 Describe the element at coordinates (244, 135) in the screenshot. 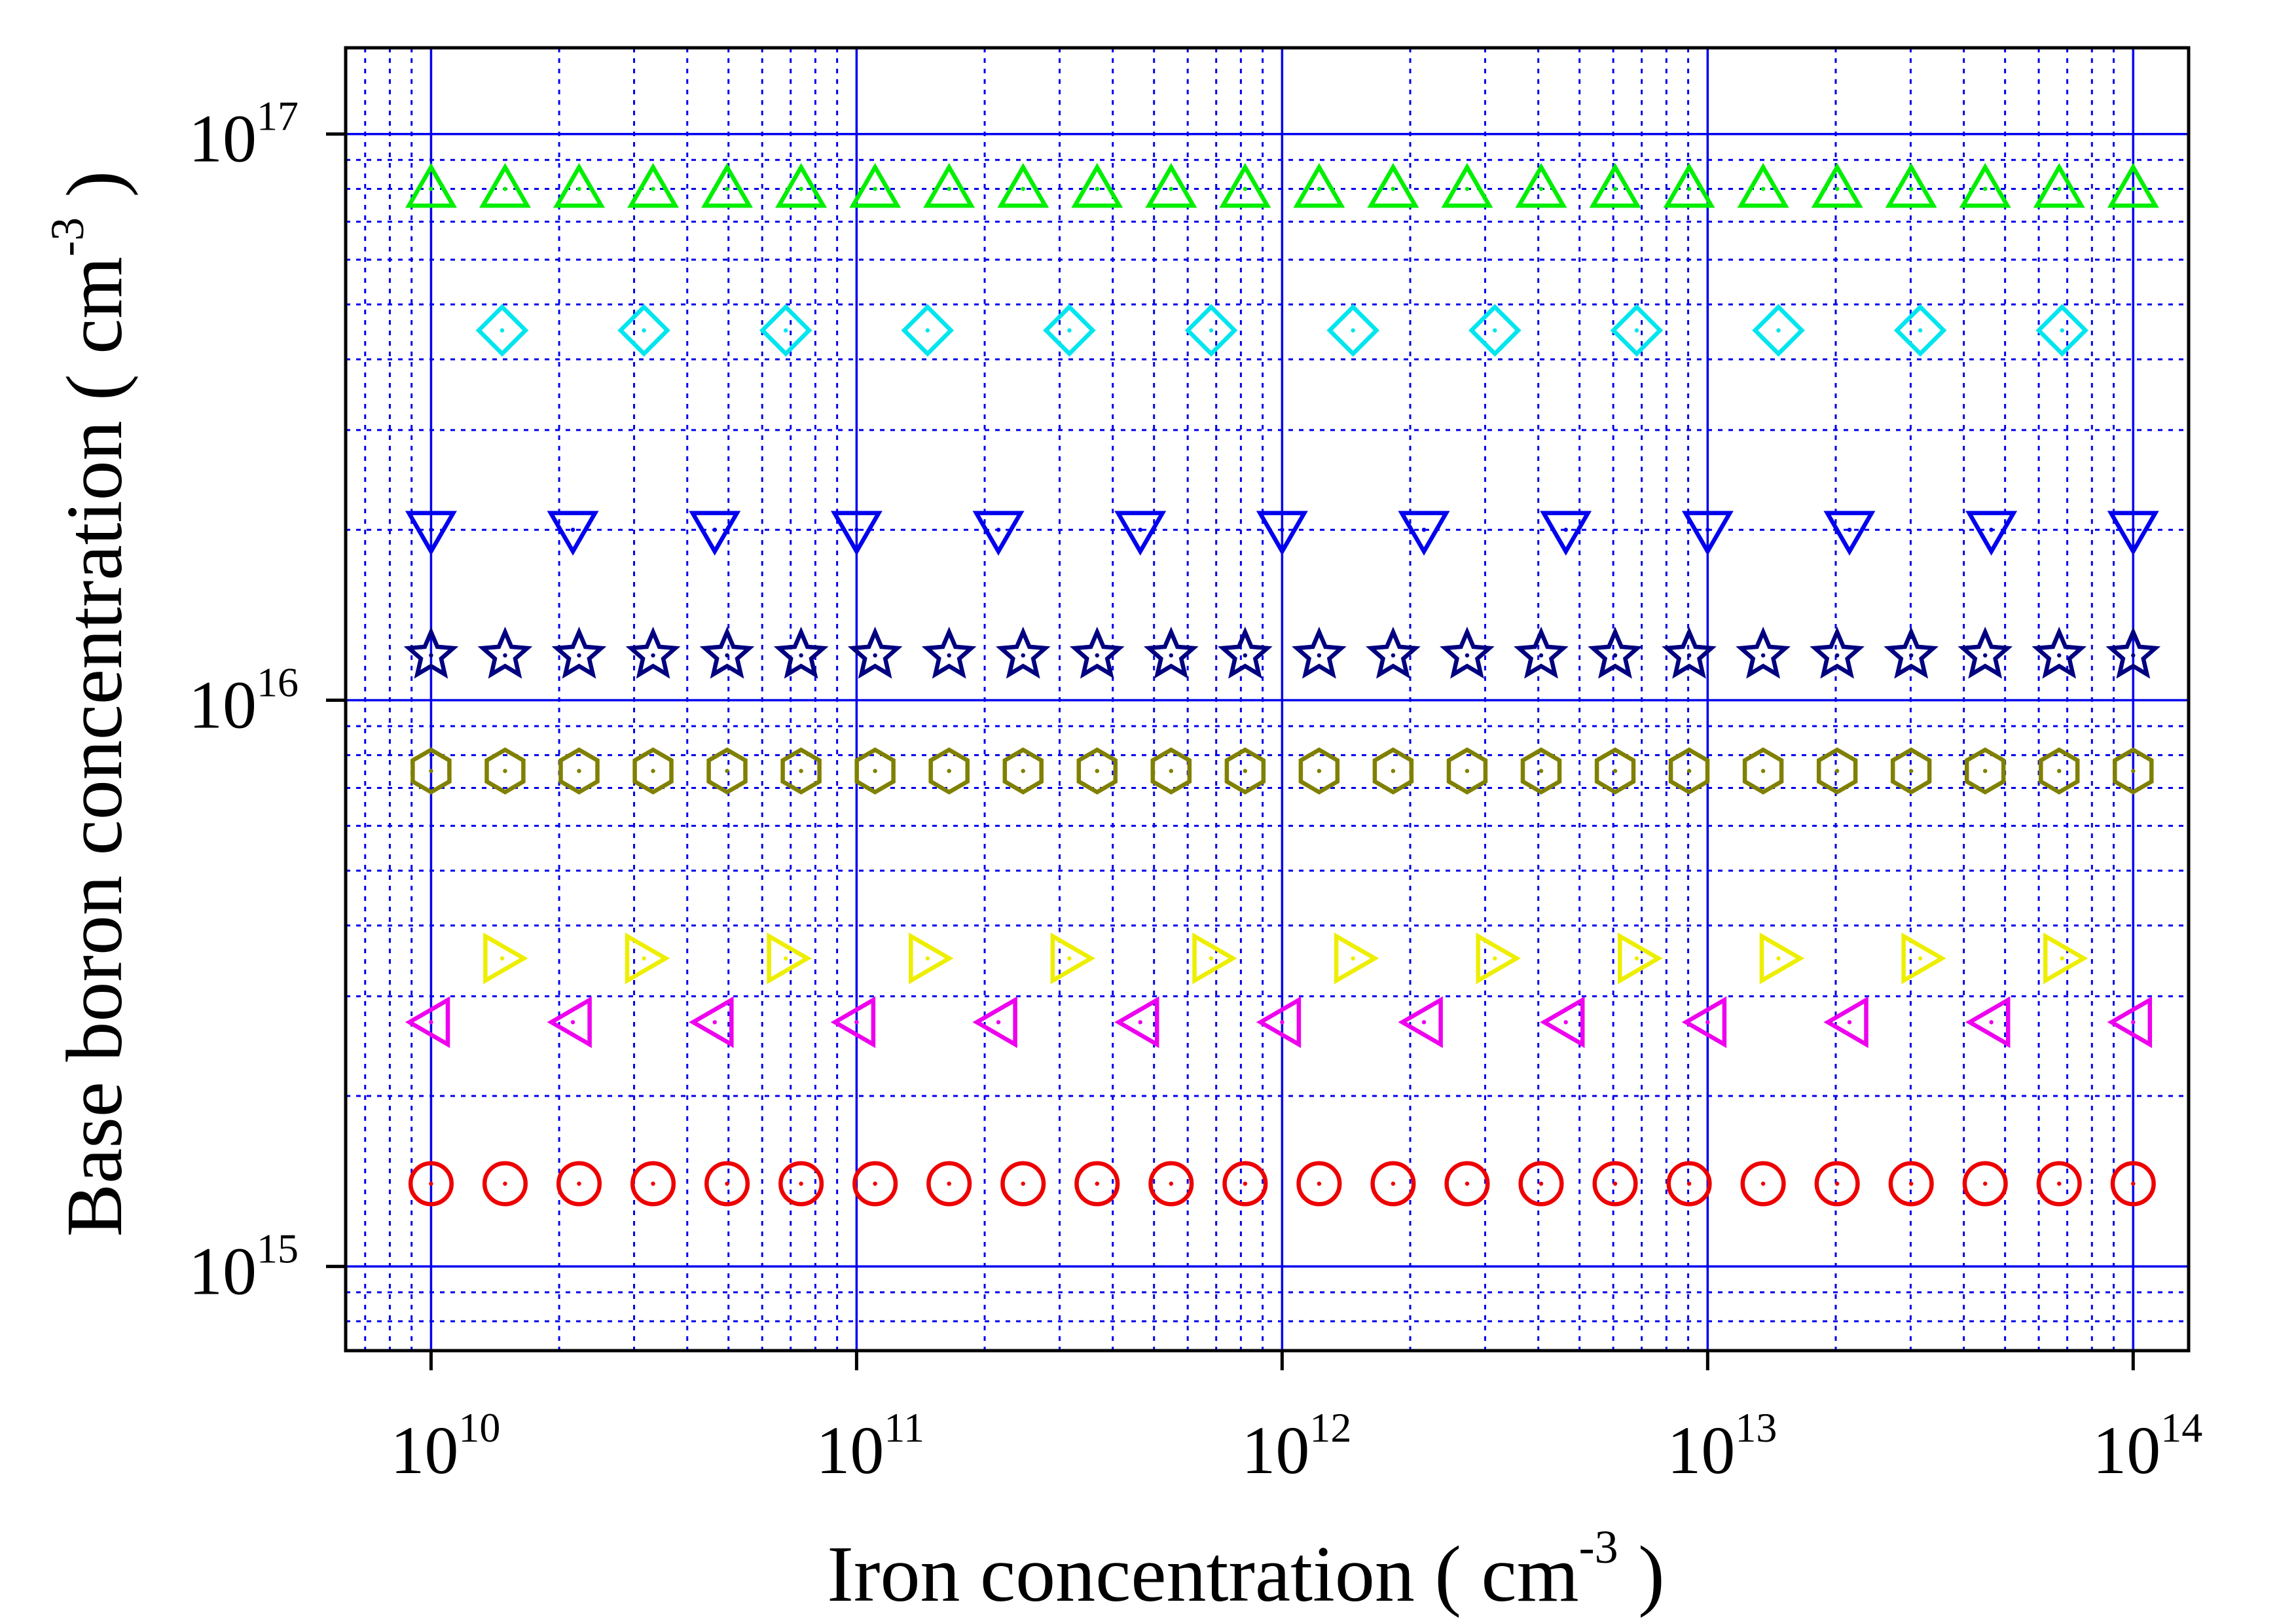

I see `y-tick-label: 1017` at that location.